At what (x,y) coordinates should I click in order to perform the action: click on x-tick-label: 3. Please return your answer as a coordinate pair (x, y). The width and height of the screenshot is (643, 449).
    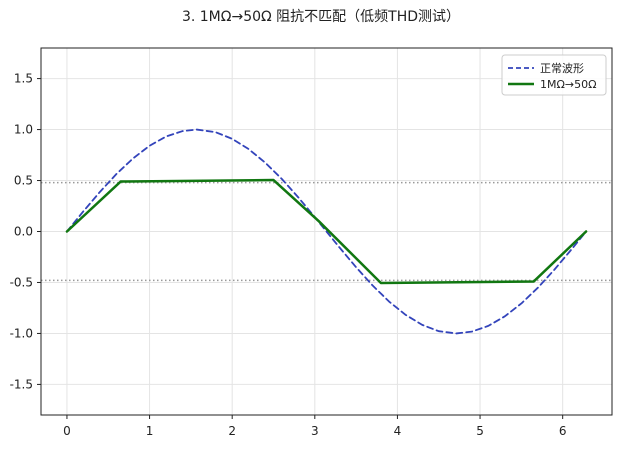
    Looking at the image, I should click on (315, 431).